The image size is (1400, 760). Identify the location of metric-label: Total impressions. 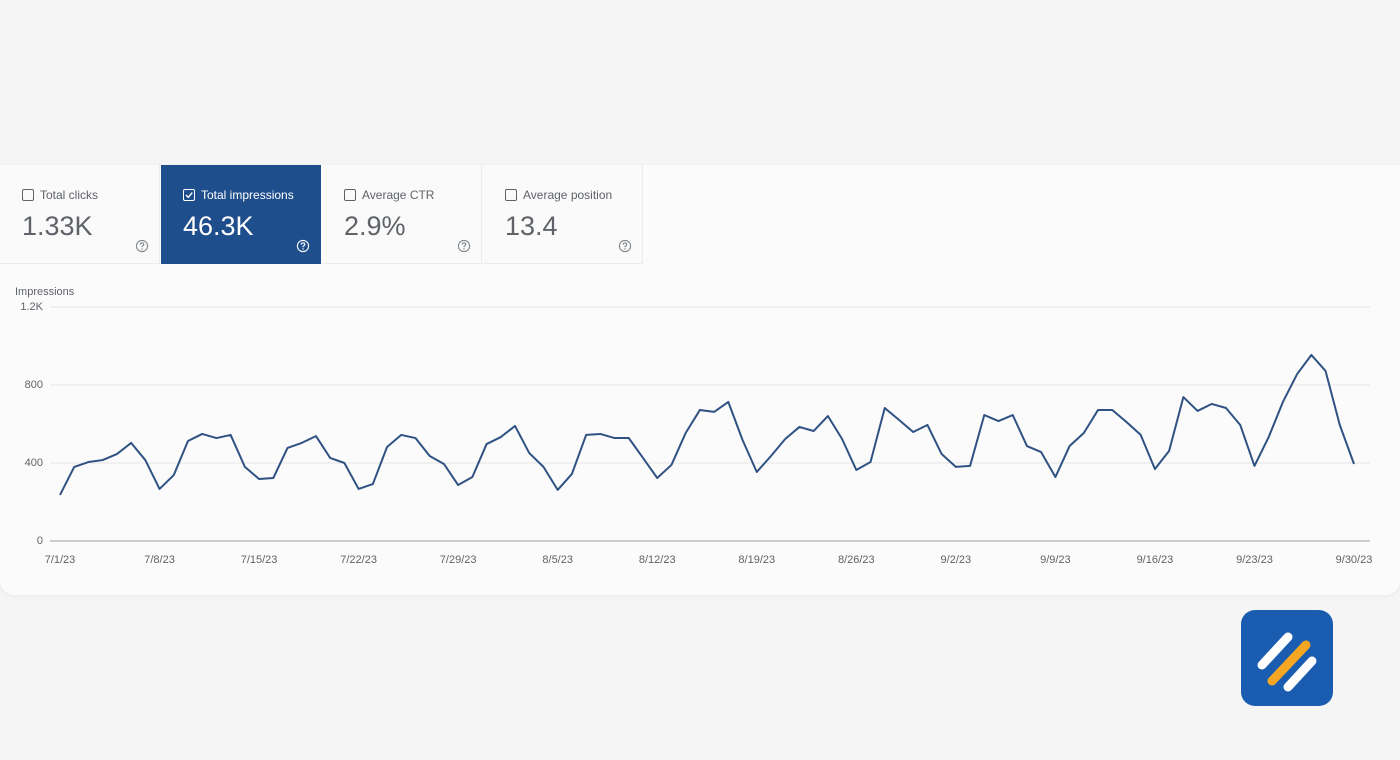
(247, 195).